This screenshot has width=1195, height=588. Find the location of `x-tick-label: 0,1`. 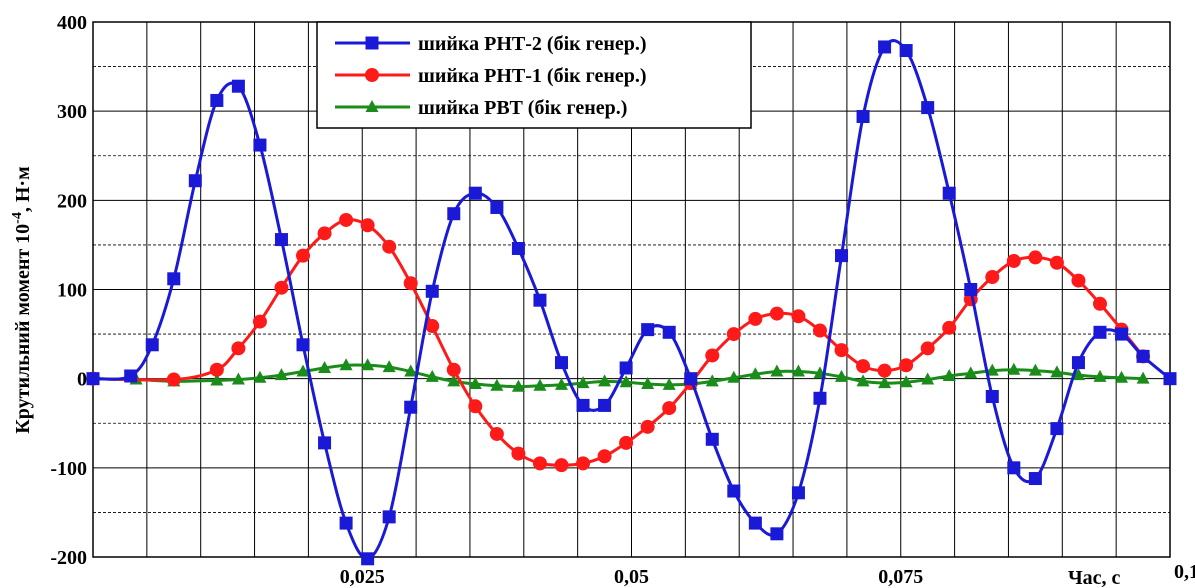

x-tick-label: 0,1 is located at coordinates (1184, 572).